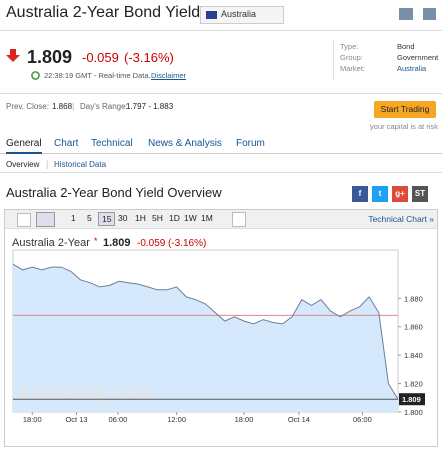 The image size is (442, 449). Describe the element at coordinates (176, 419) in the screenshot. I see `x-tick-label: 12:00` at that location.